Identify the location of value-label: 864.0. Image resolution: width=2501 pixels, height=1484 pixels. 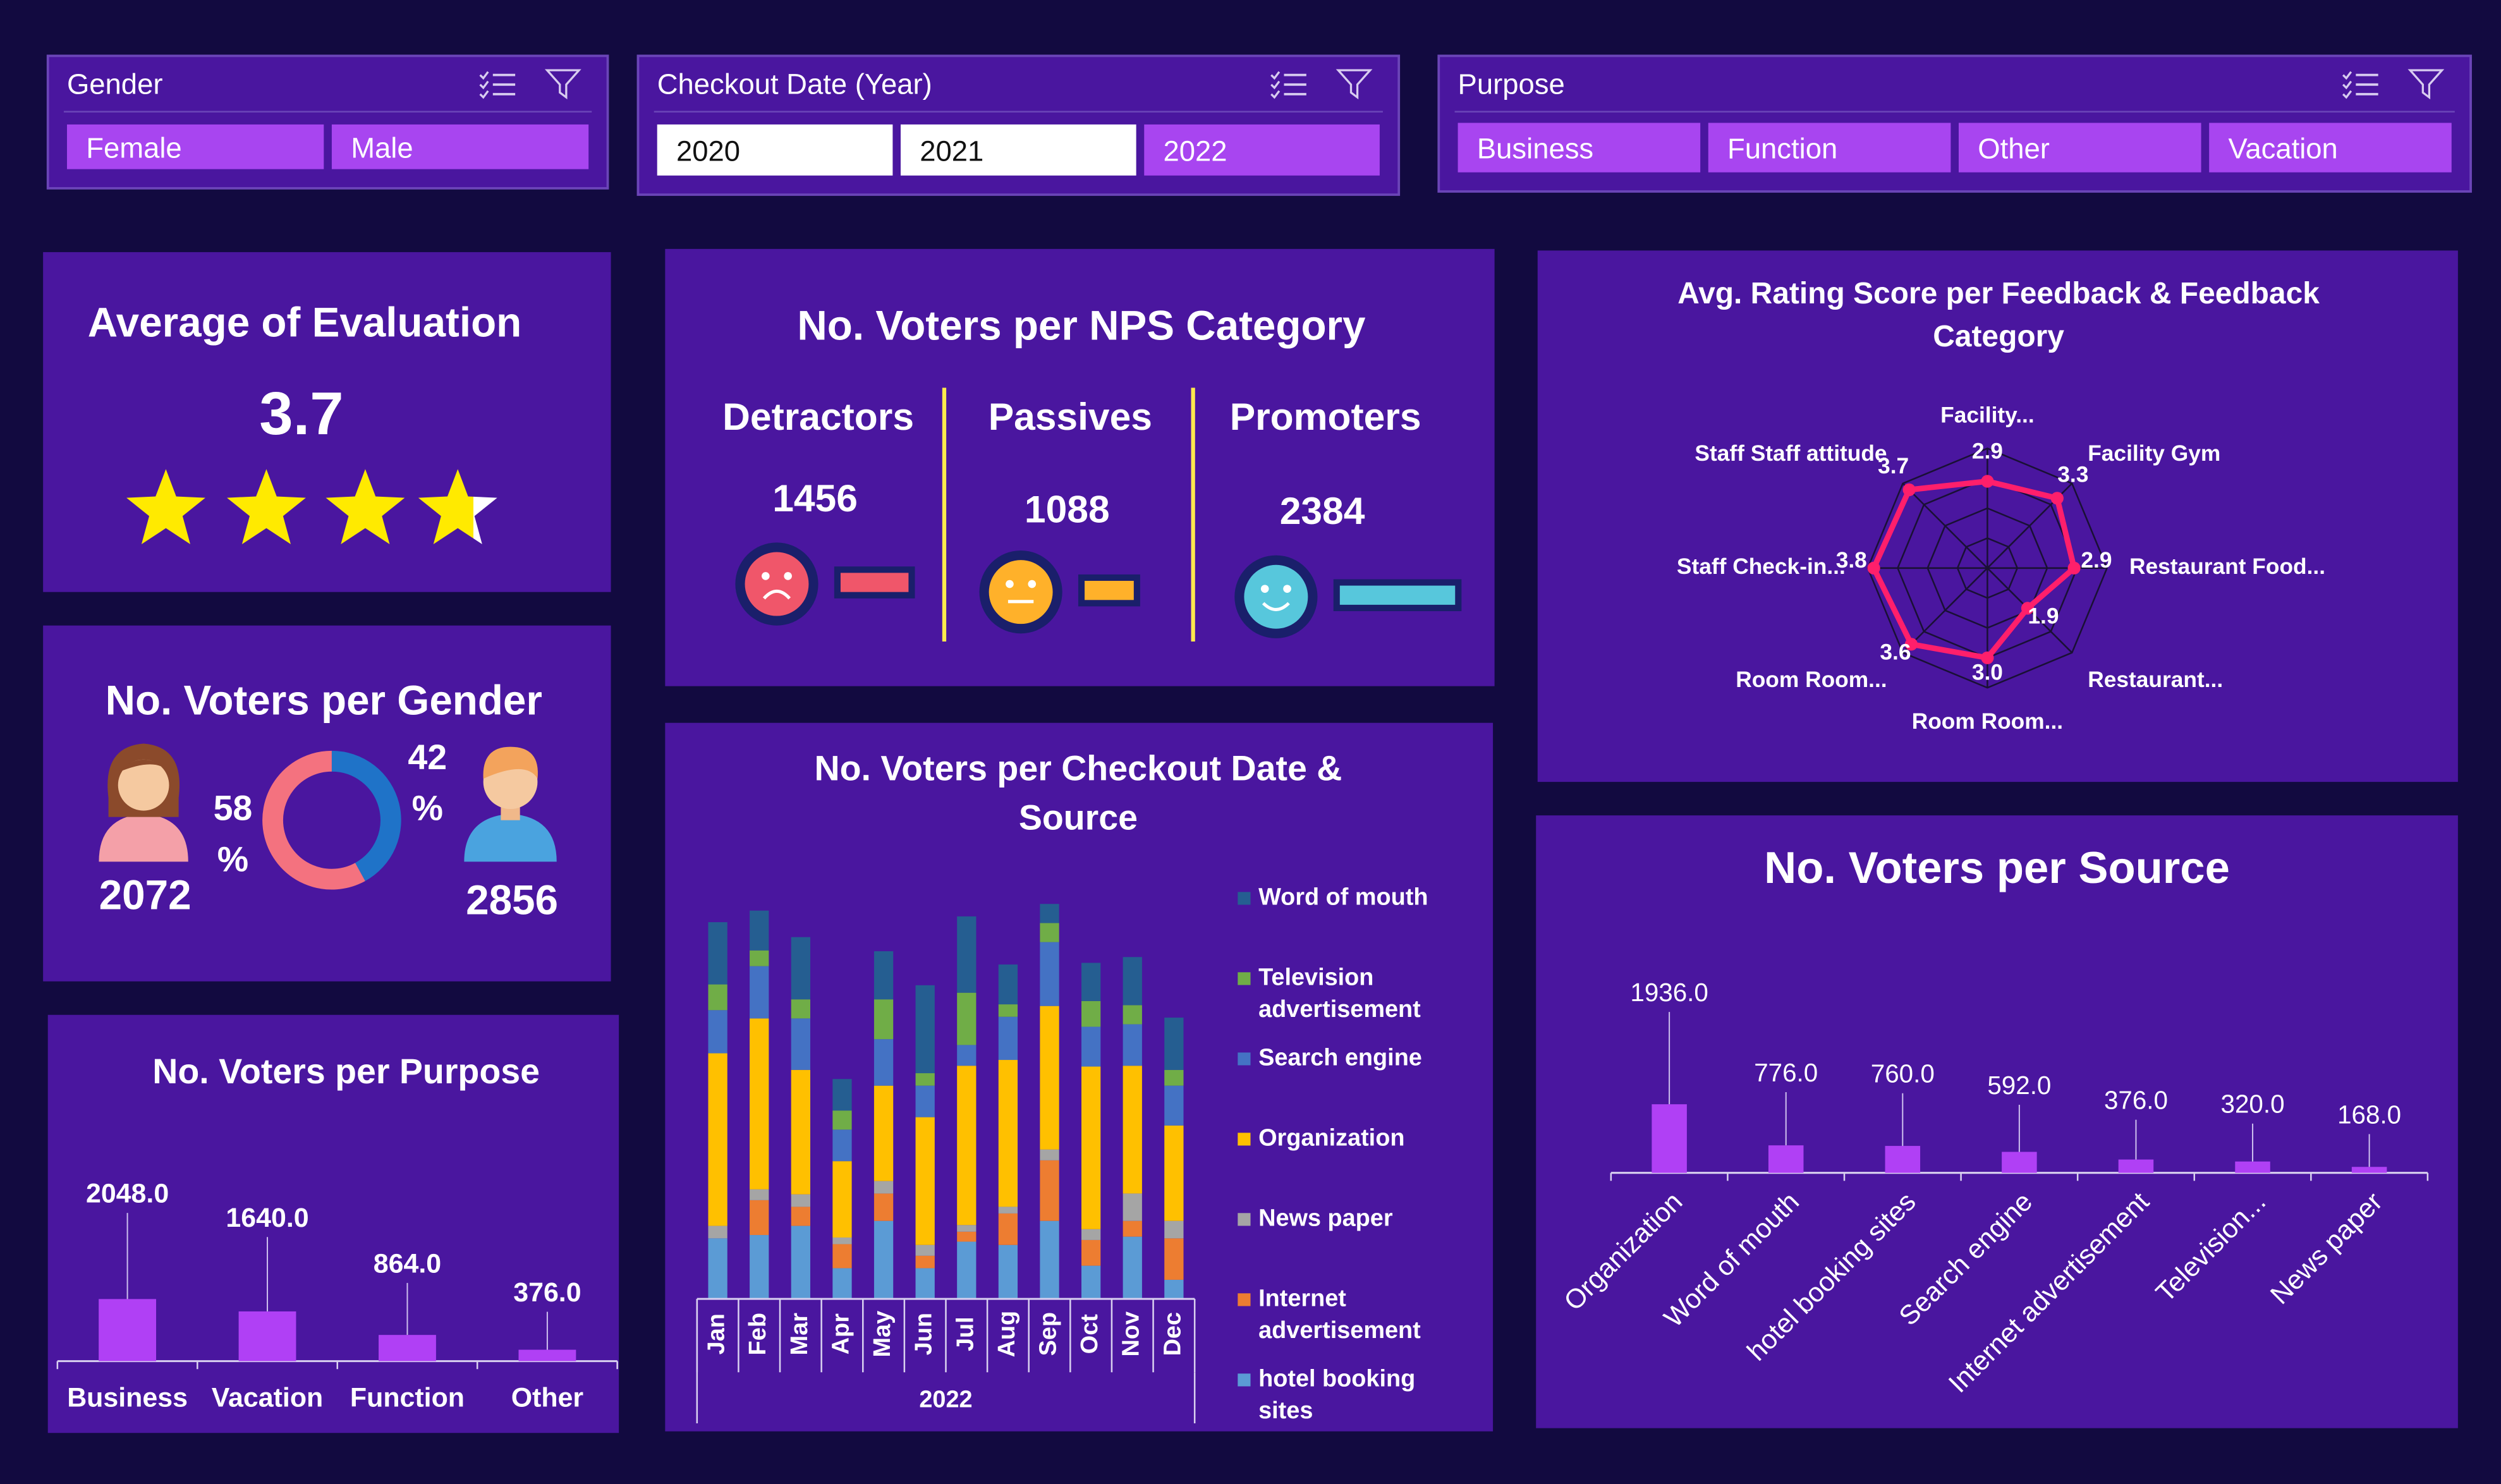
(407, 1263).